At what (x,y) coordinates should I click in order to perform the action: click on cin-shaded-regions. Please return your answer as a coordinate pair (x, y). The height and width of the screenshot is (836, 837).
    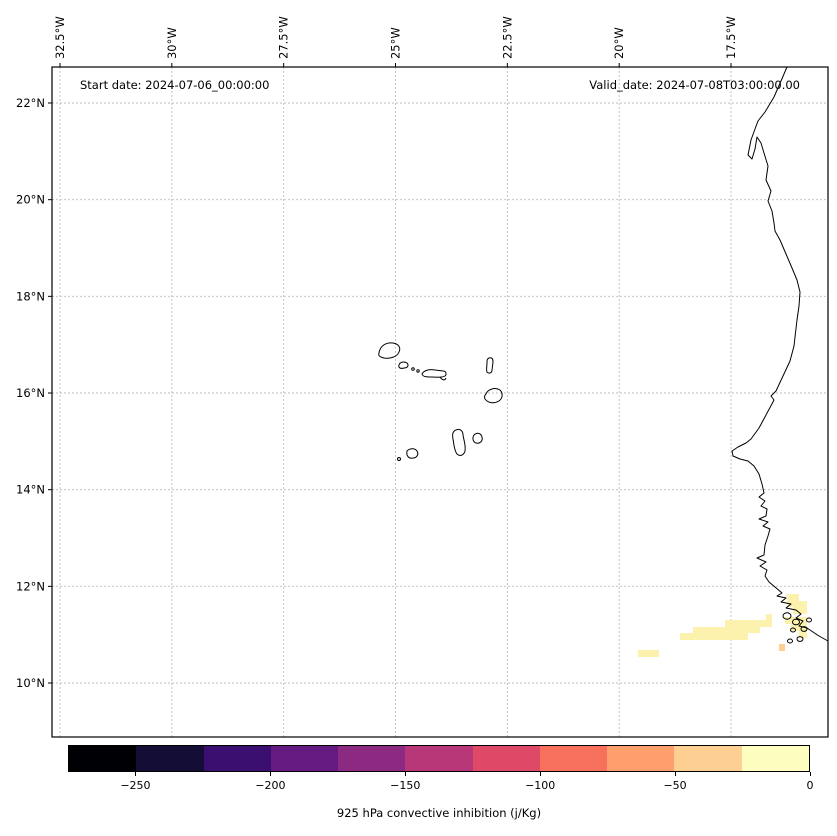
    Looking at the image, I should click on (722, 625).